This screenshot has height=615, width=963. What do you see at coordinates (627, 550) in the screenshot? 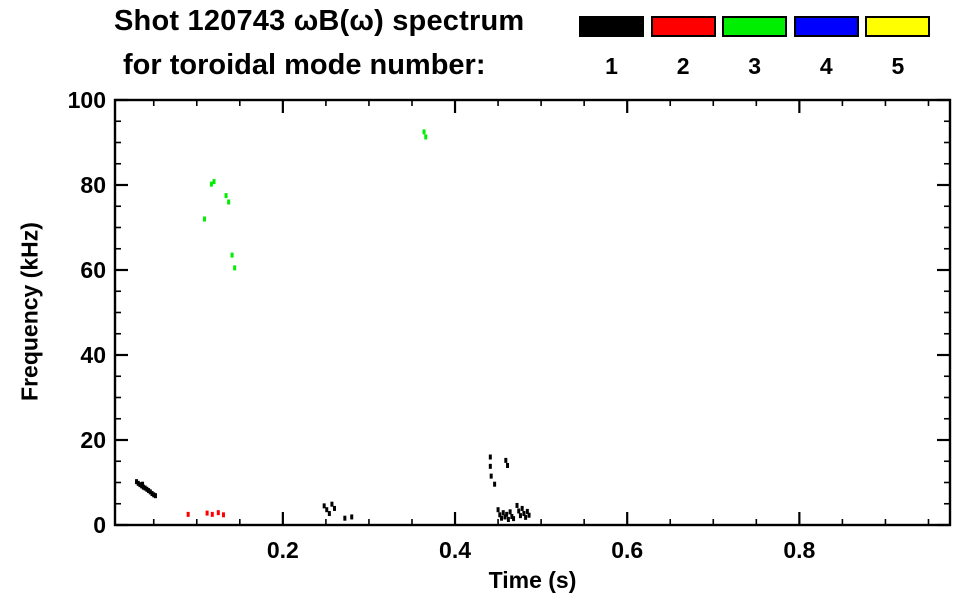
I see `svg-text: 0.6` at bounding box center [627, 550].